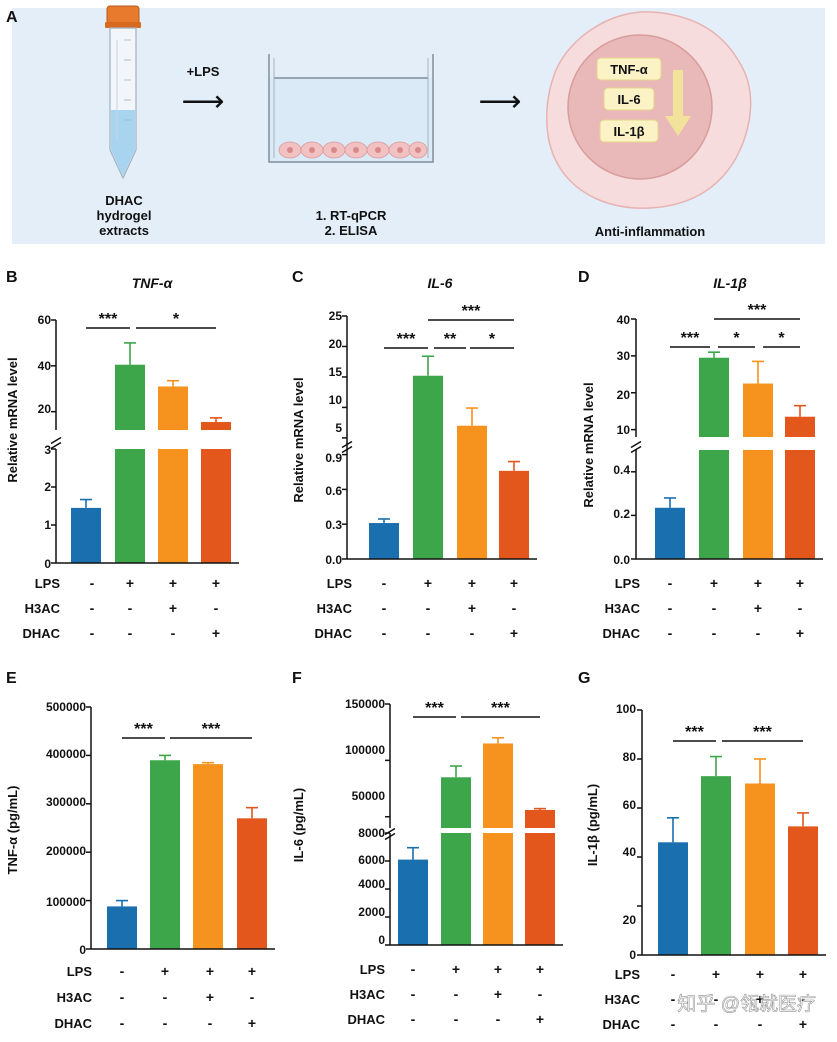  I want to click on panel-g-row-lps-label: LPS, so click(628, 974).